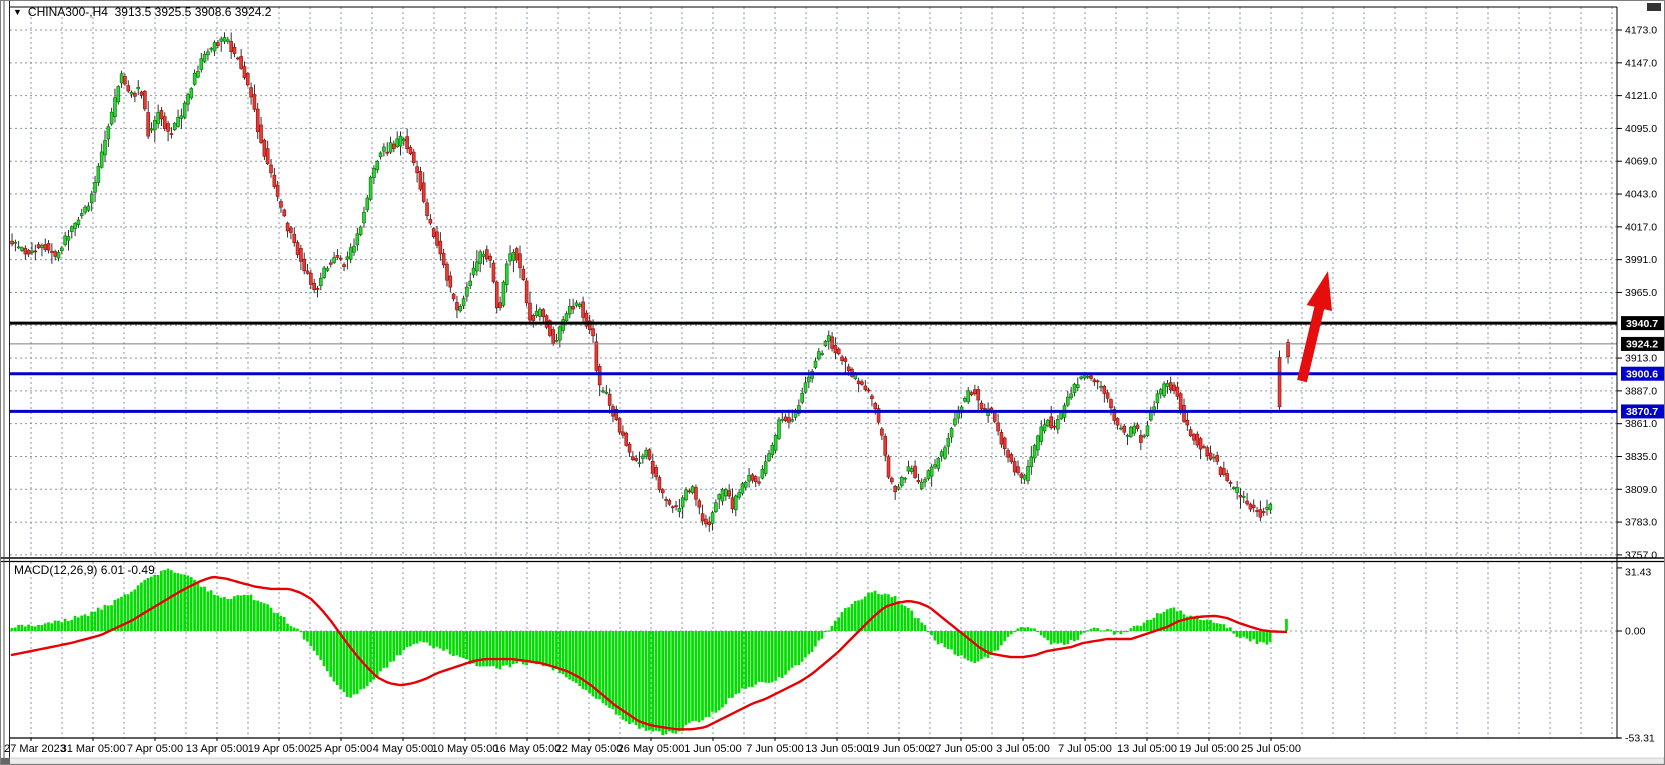 This screenshot has width=1665, height=765. What do you see at coordinates (1209, 749) in the screenshot?
I see `time-tick-label: 19 Jul 05:00` at bounding box center [1209, 749].